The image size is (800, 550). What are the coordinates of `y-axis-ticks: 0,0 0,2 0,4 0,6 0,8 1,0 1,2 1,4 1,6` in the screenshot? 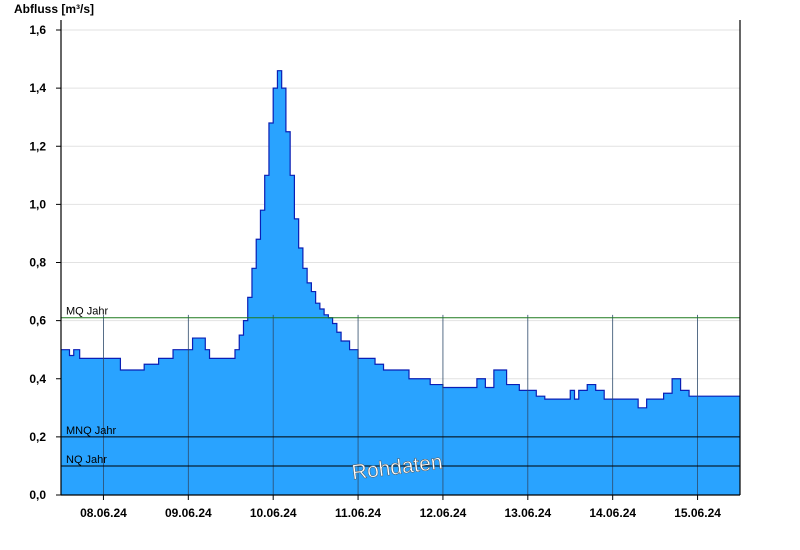 It's located at (45, 262).